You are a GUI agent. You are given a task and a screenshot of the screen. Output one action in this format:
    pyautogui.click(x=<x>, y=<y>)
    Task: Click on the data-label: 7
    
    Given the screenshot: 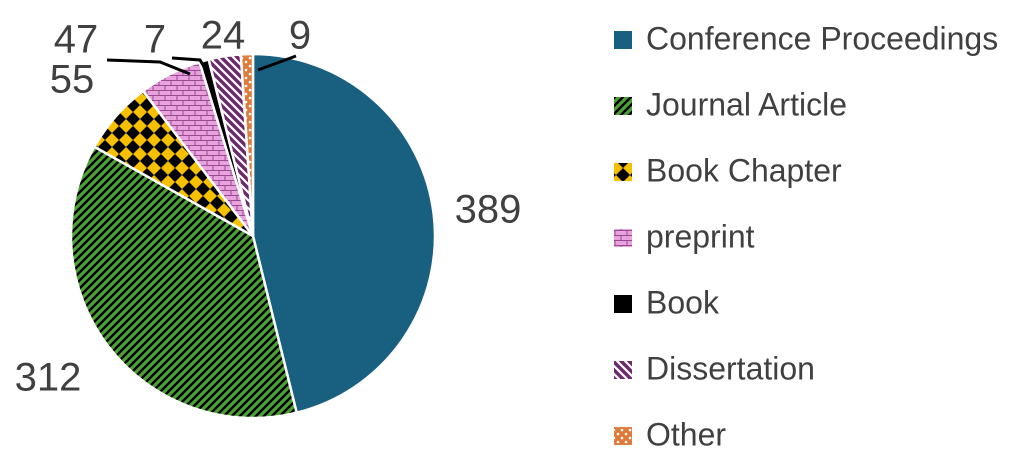 What is the action you would take?
    pyautogui.click(x=155, y=40)
    